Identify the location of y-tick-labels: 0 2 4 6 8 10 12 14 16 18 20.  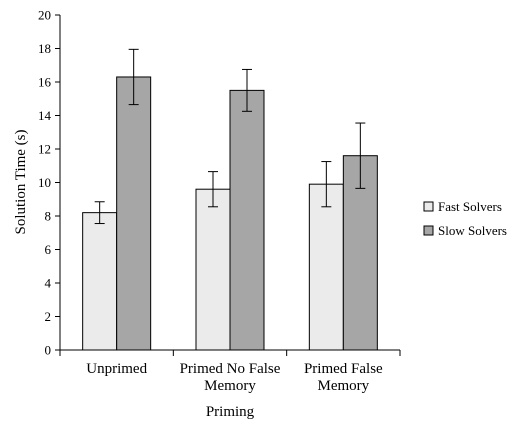
(45, 183).